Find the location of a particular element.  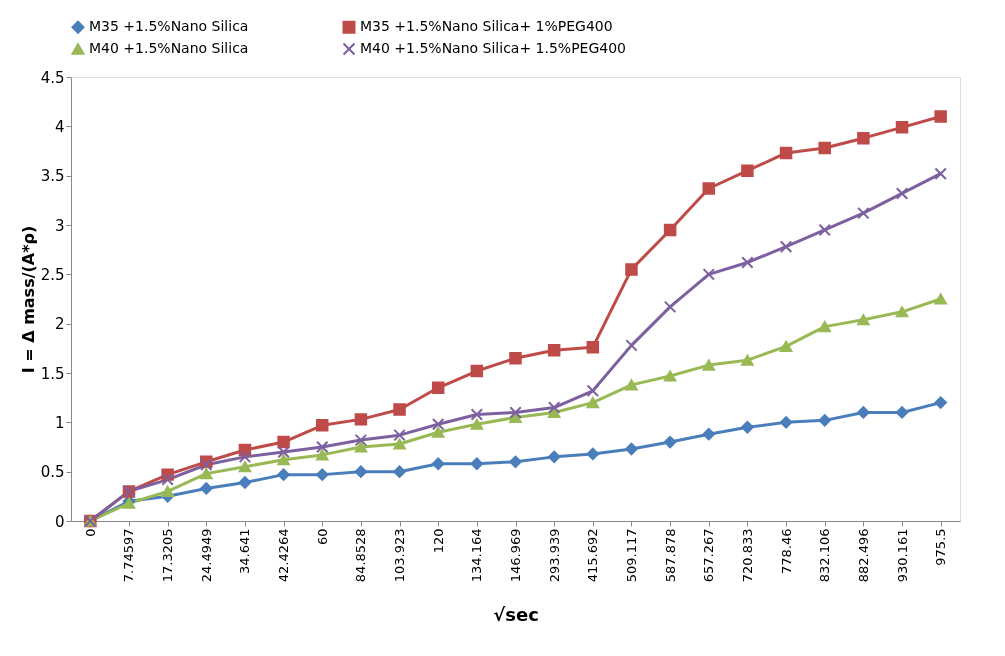

y-tick-label: 0.5 is located at coordinates (52, 472).